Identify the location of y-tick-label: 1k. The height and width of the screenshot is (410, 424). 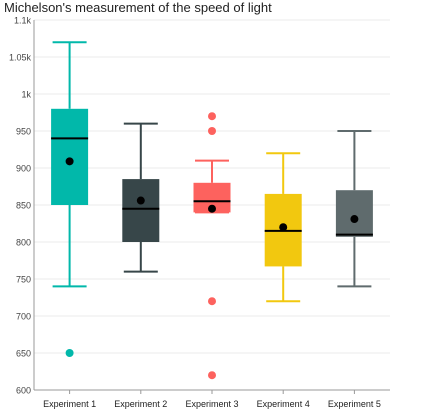
(26, 95).